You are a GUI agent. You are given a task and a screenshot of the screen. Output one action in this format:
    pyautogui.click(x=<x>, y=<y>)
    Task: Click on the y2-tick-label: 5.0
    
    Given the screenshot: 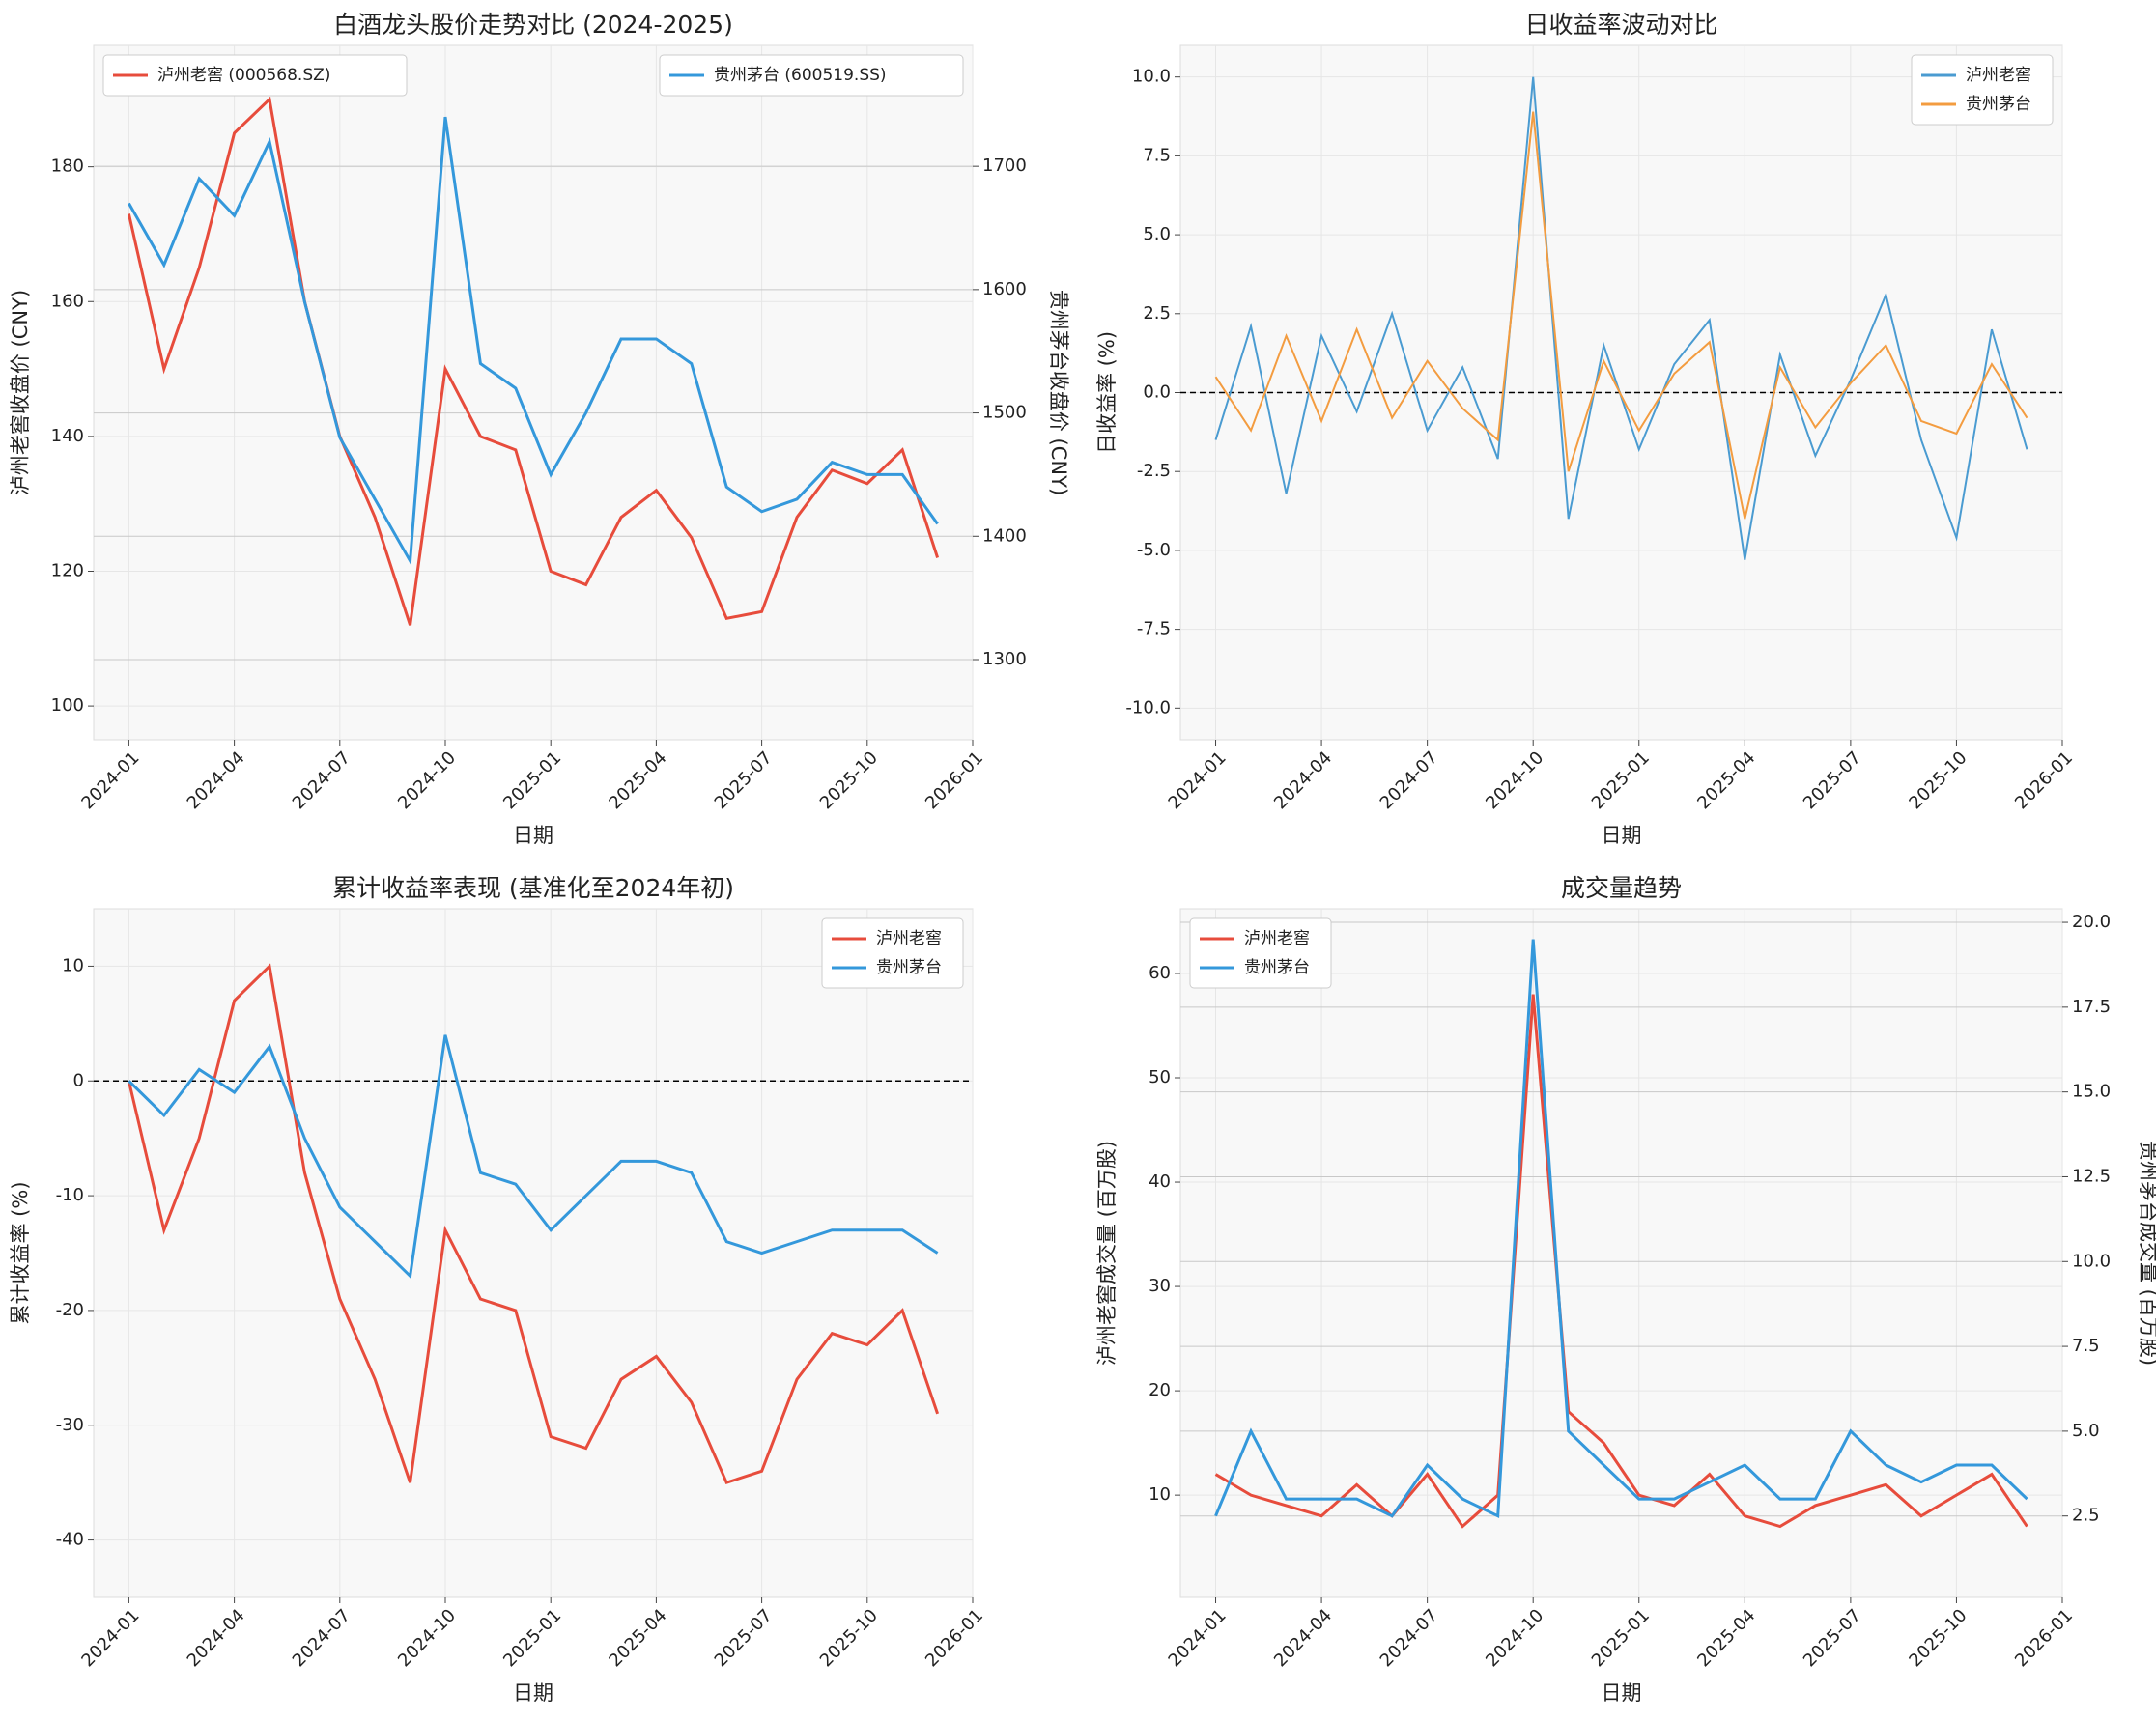 What is the action you would take?
    pyautogui.click(x=2086, y=1431)
    